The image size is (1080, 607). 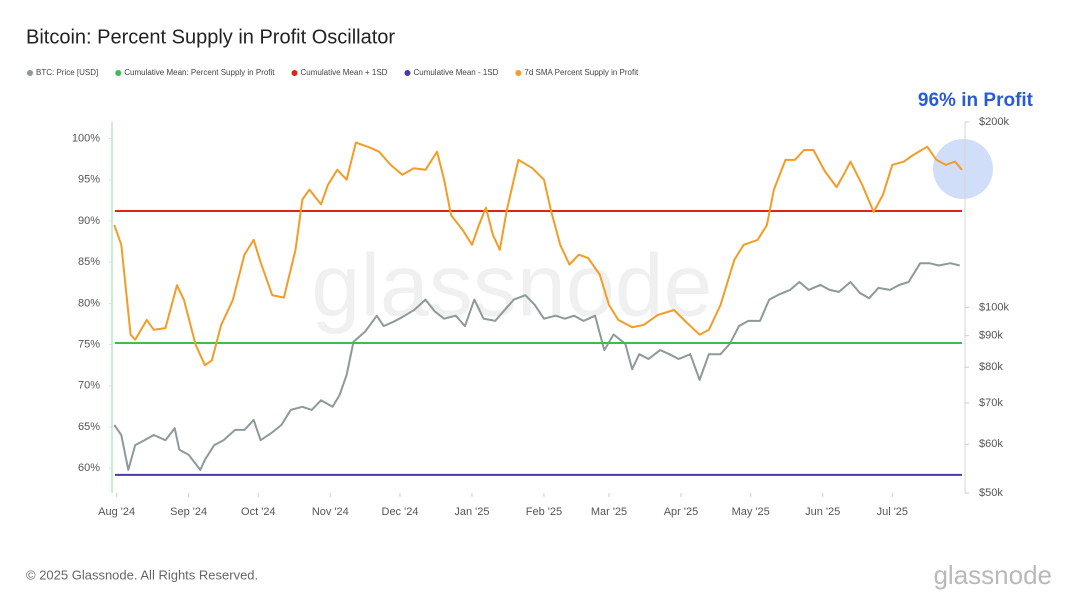 What do you see at coordinates (991, 444) in the screenshot?
I see `y2-tick-label: $60k` at bounding box center [991, 444].